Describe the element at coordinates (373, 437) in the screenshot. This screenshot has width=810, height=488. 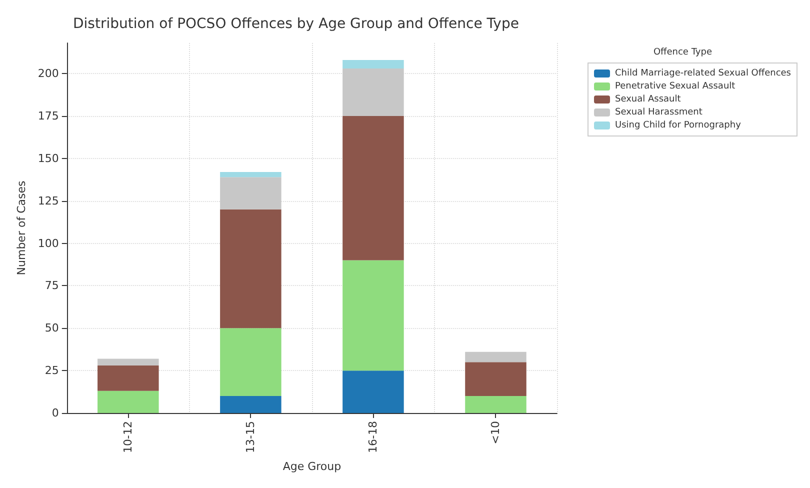
I see `x-tick-label: 16-18` at that location.